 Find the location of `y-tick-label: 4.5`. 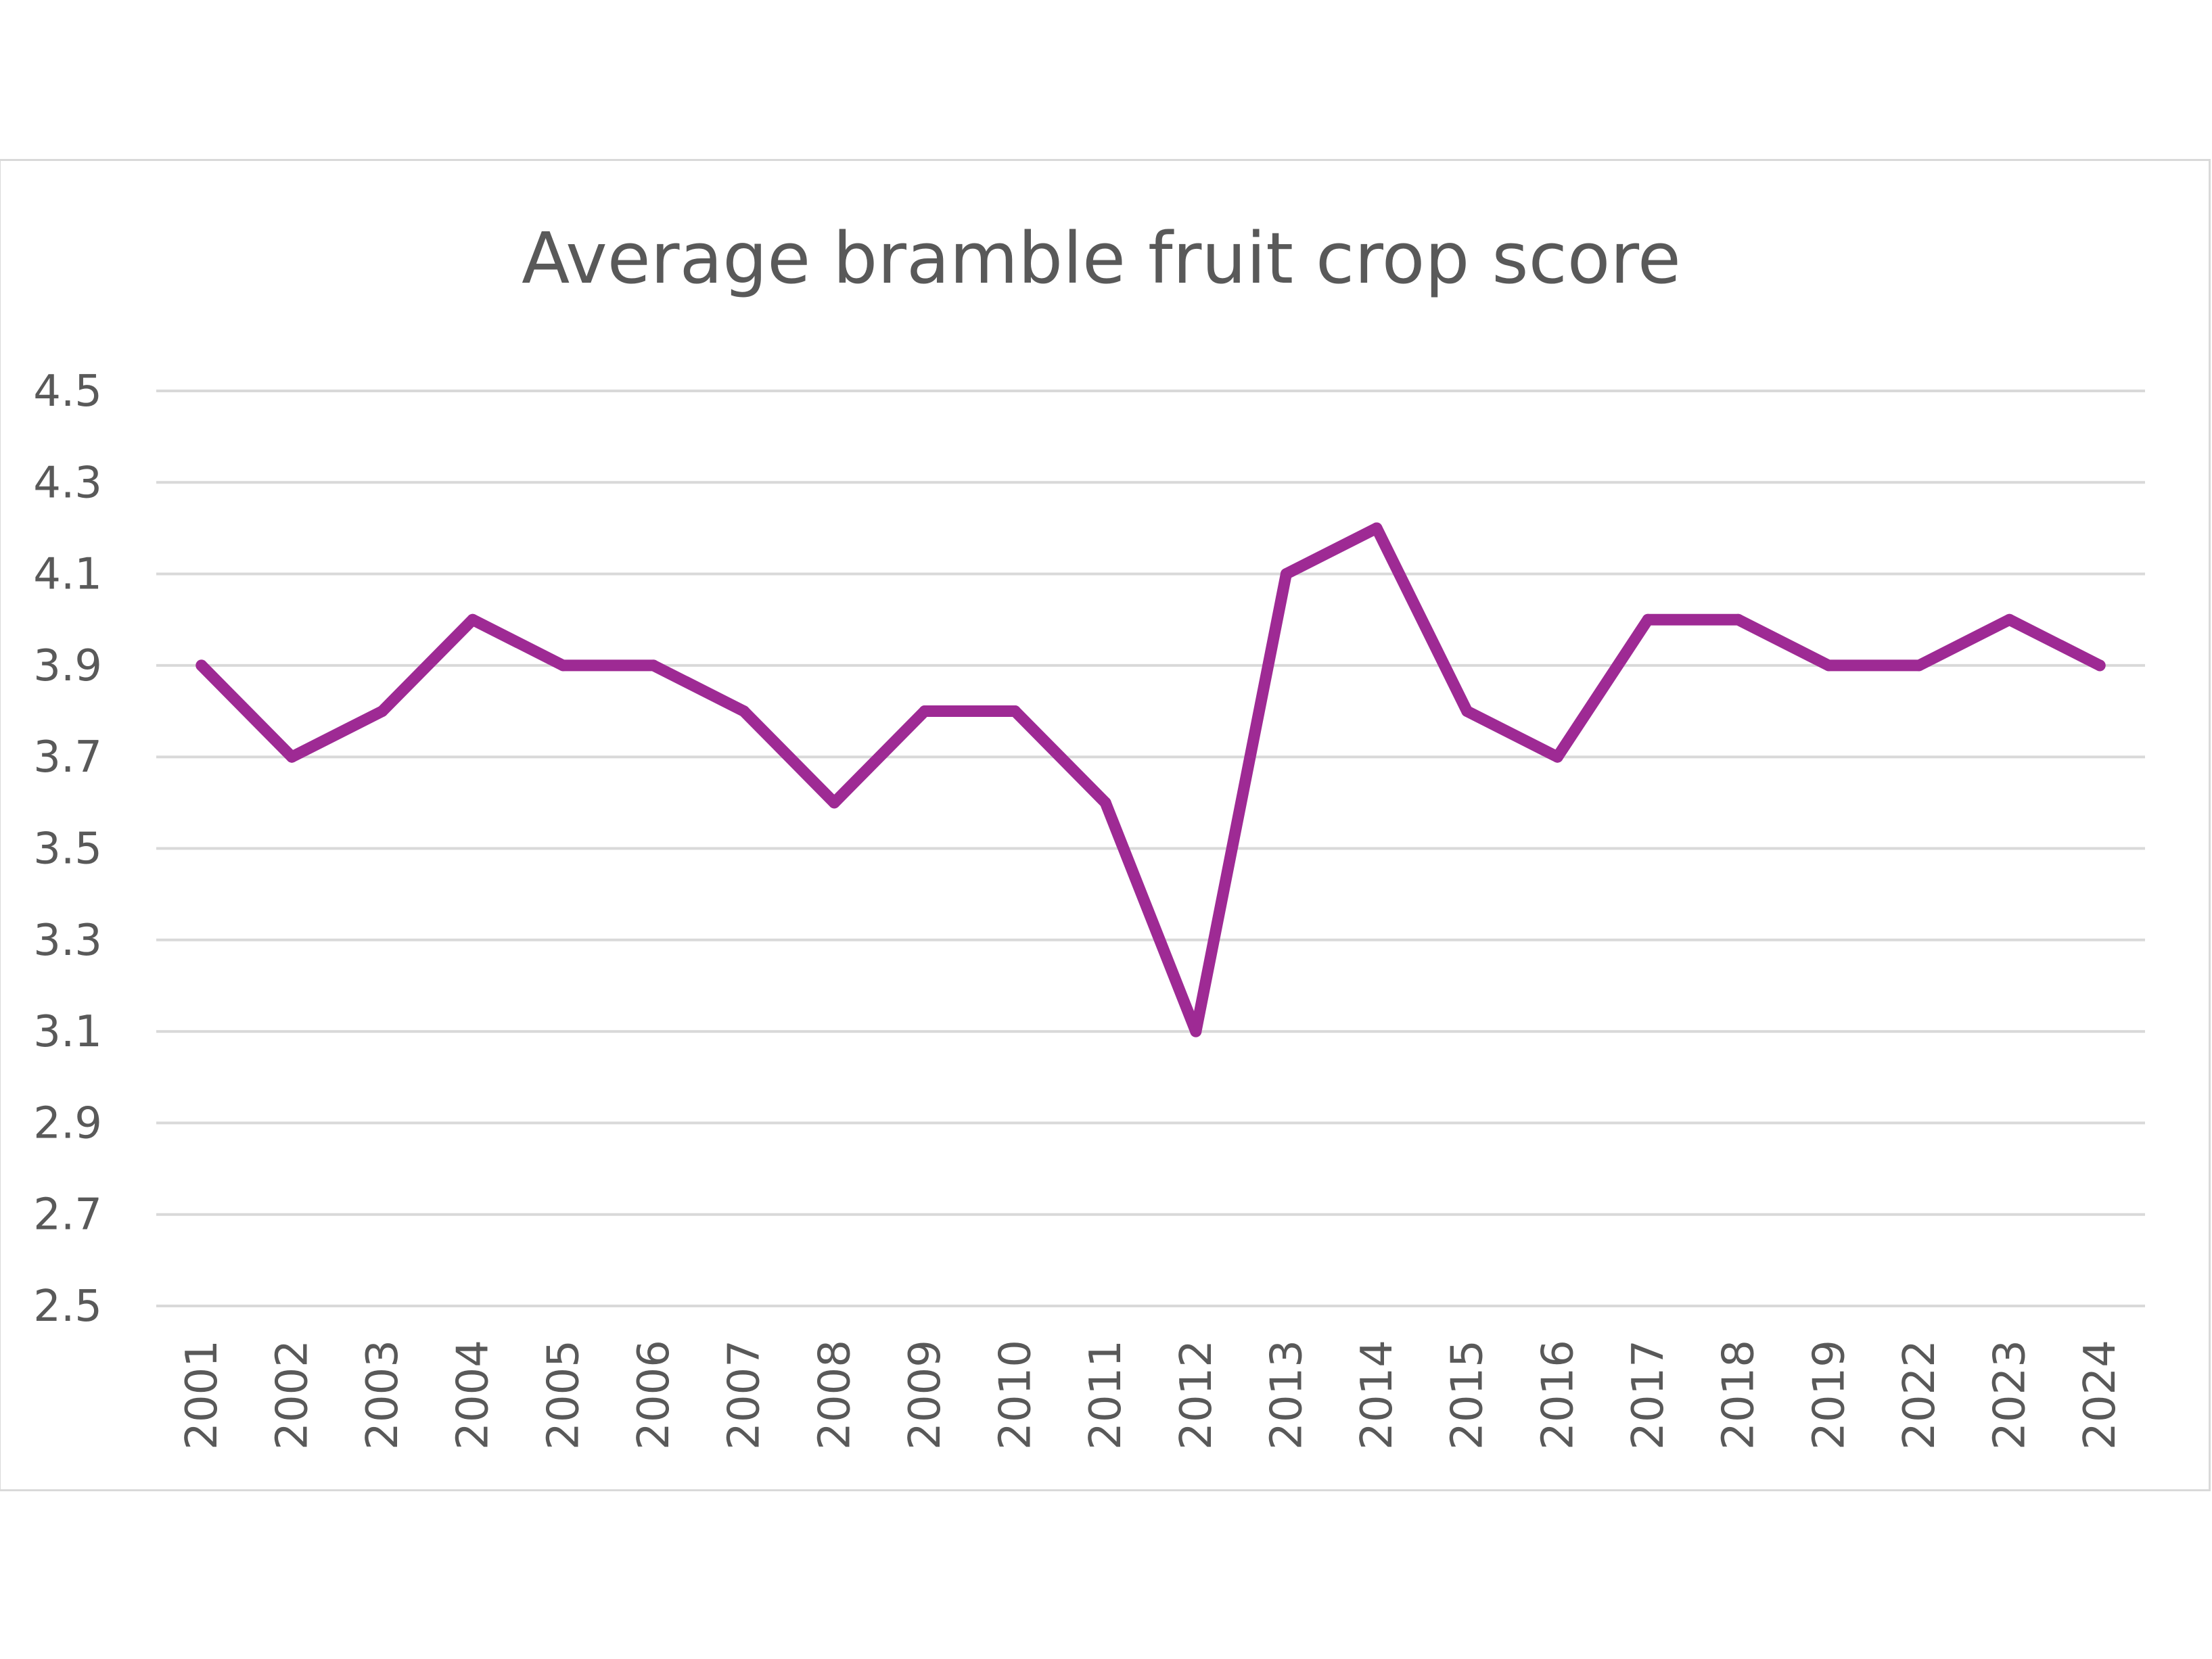

y-tick-label: 4.5 is located at coordinates (67, 392).